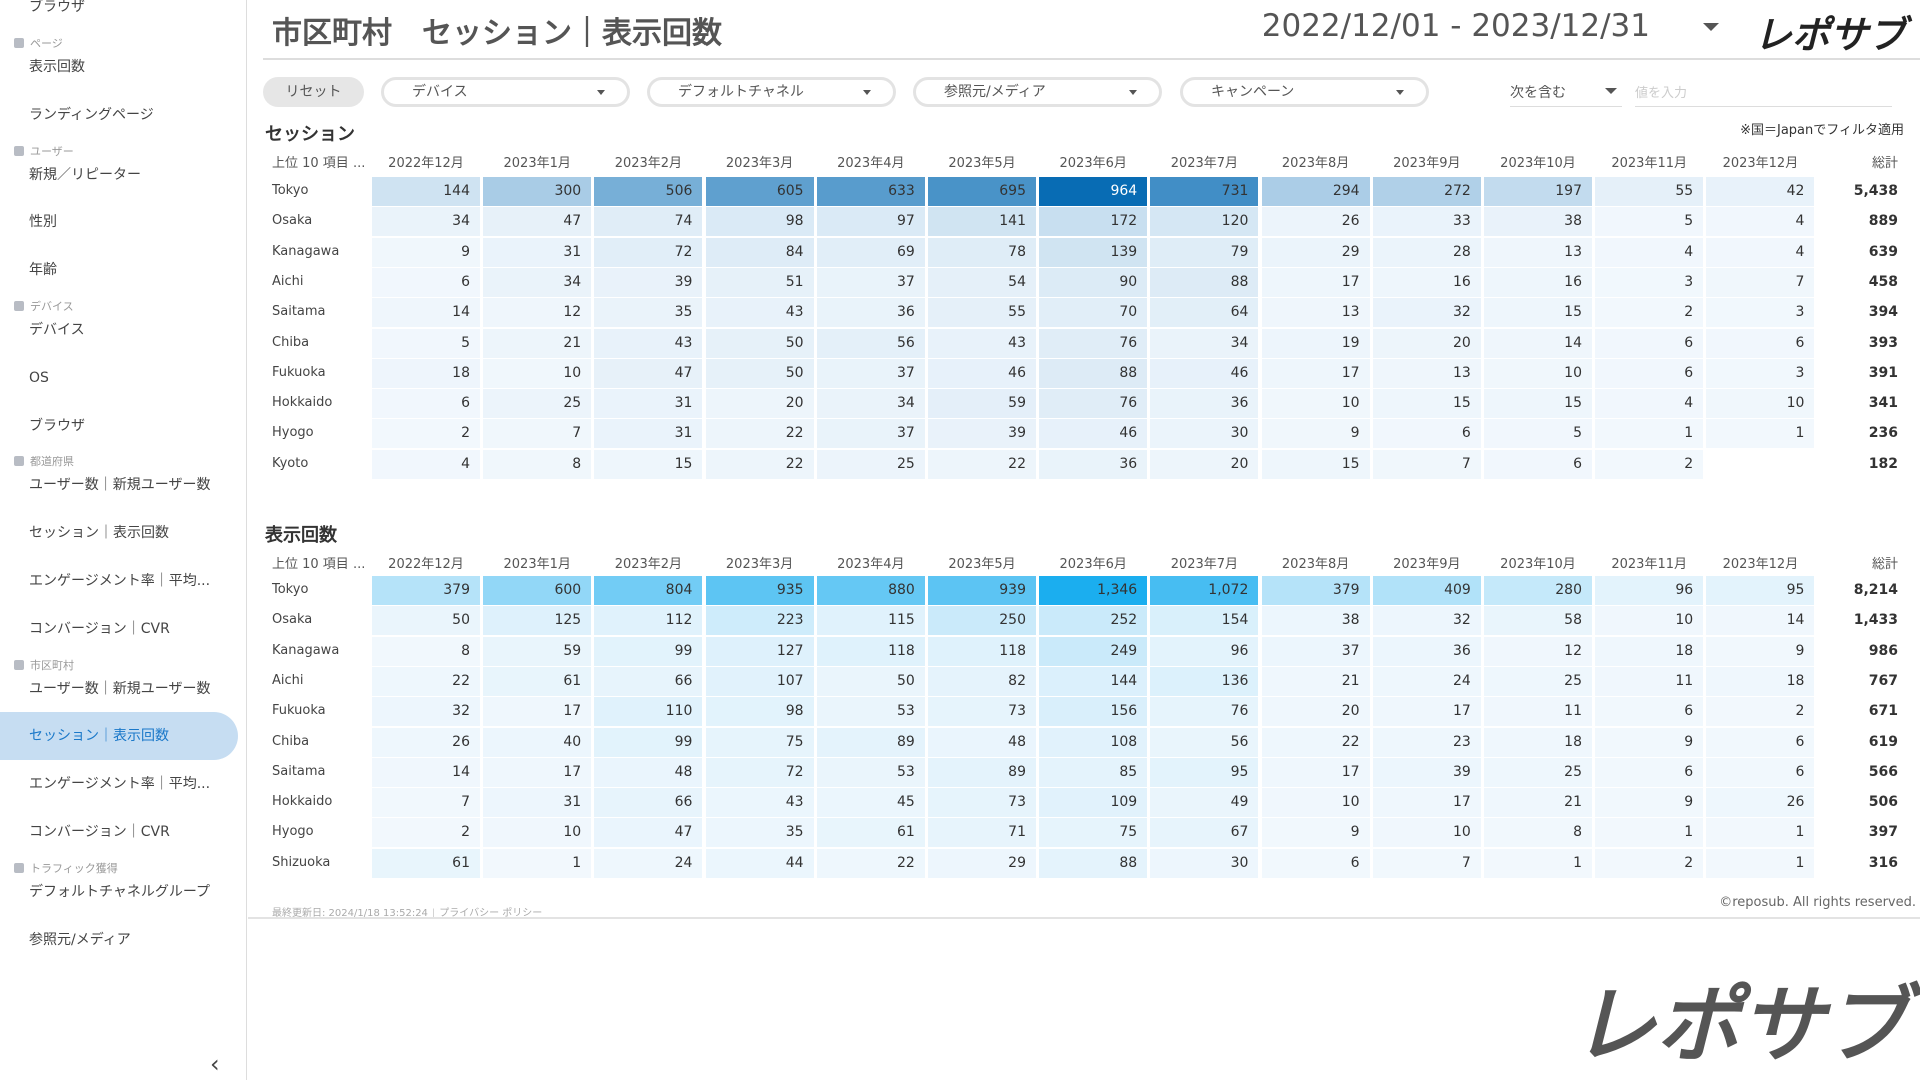  What do you see at coordinates (1538, 590) in the screenshot?
I see `heat-cell: 280` at bounding box center [1538, 590].